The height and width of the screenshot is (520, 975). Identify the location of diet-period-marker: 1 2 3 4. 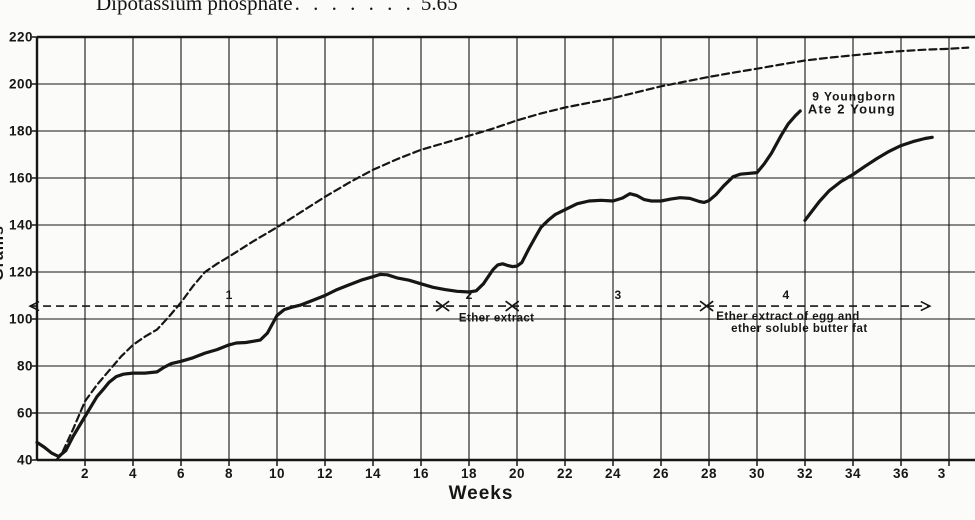
(480, 300).